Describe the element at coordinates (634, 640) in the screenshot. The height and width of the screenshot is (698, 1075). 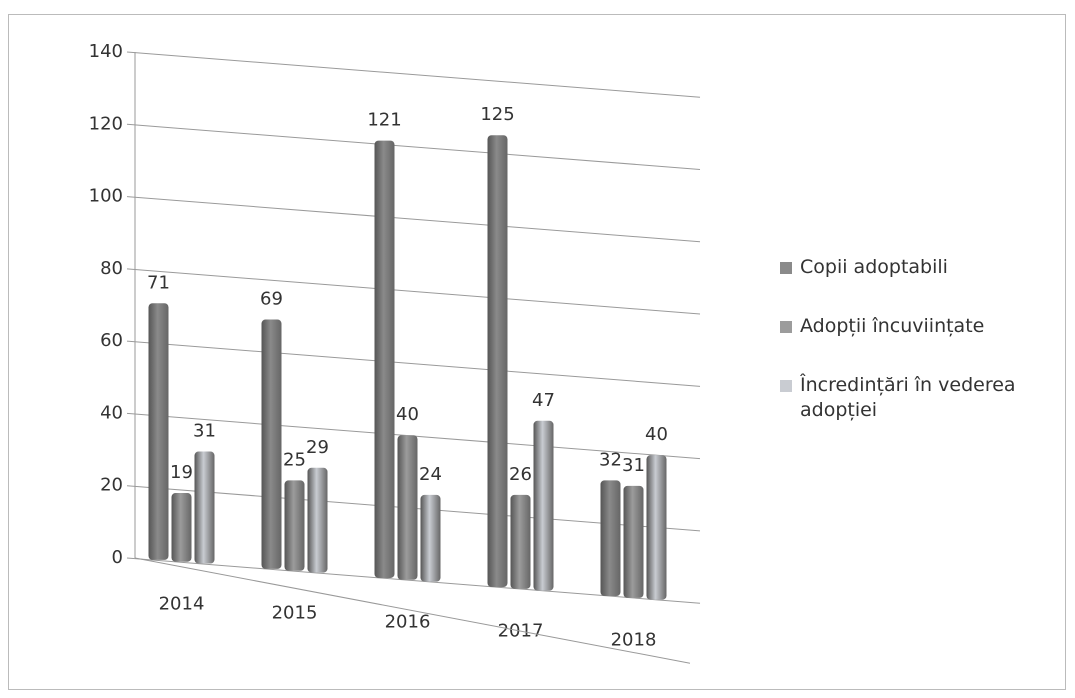
I see `x-tick-label: 2018` at that location.